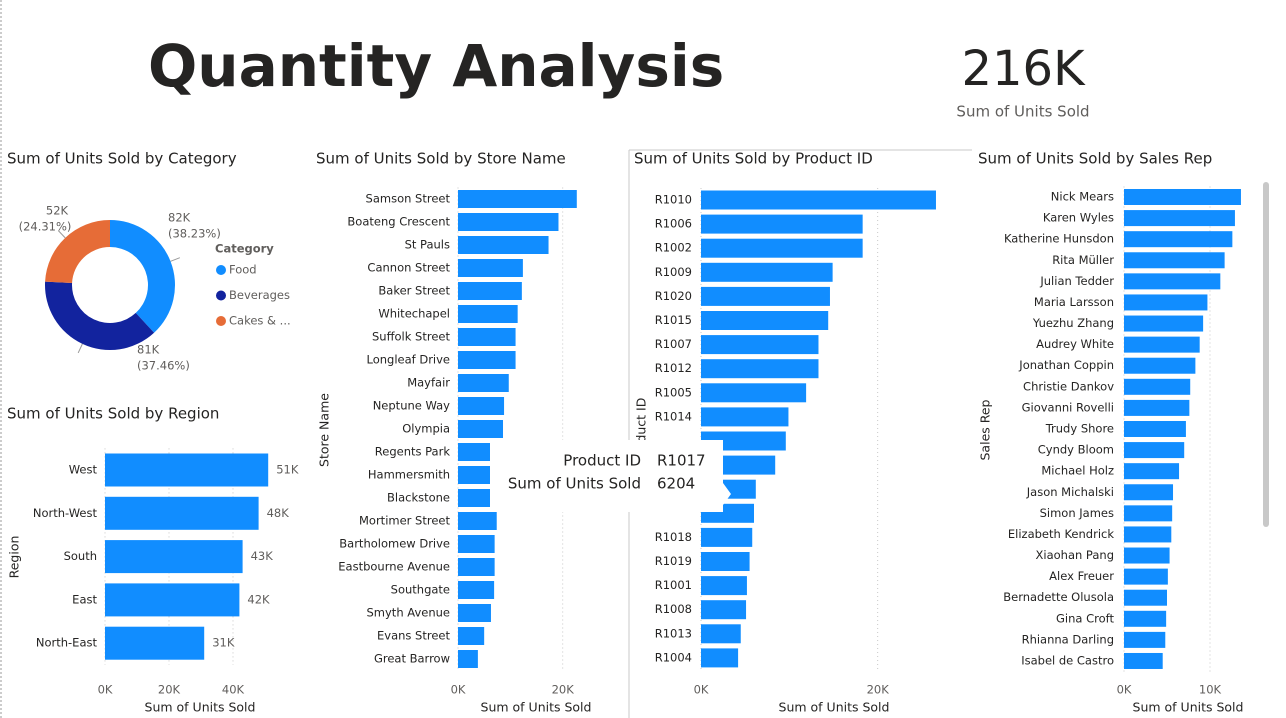 The width and height of the screenshot is (1286, 718). I want to click on y-tick-label: Southgate, so click(420, 590).